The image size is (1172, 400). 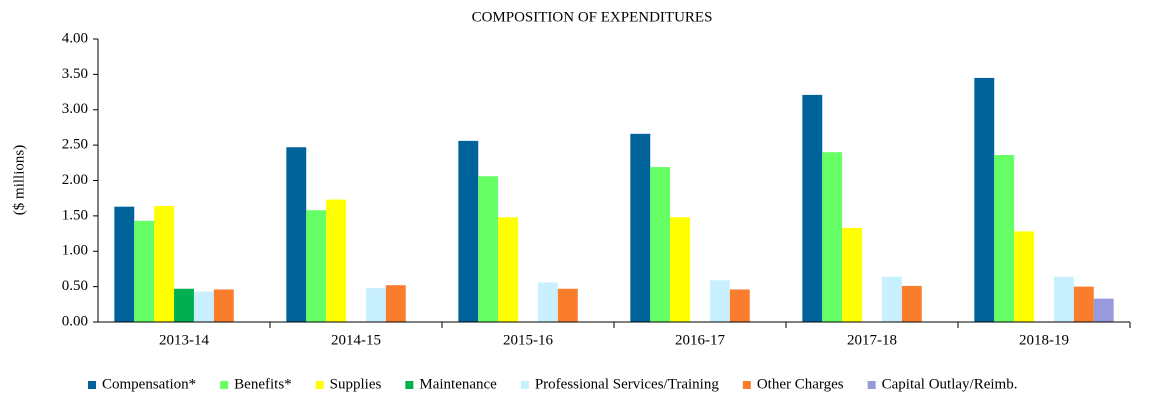 What do you see at coordinates (950, 384) in the screenshot?
I see `legend-label: Capital Outlay/Reimb.` at bounding box center [950, 384].